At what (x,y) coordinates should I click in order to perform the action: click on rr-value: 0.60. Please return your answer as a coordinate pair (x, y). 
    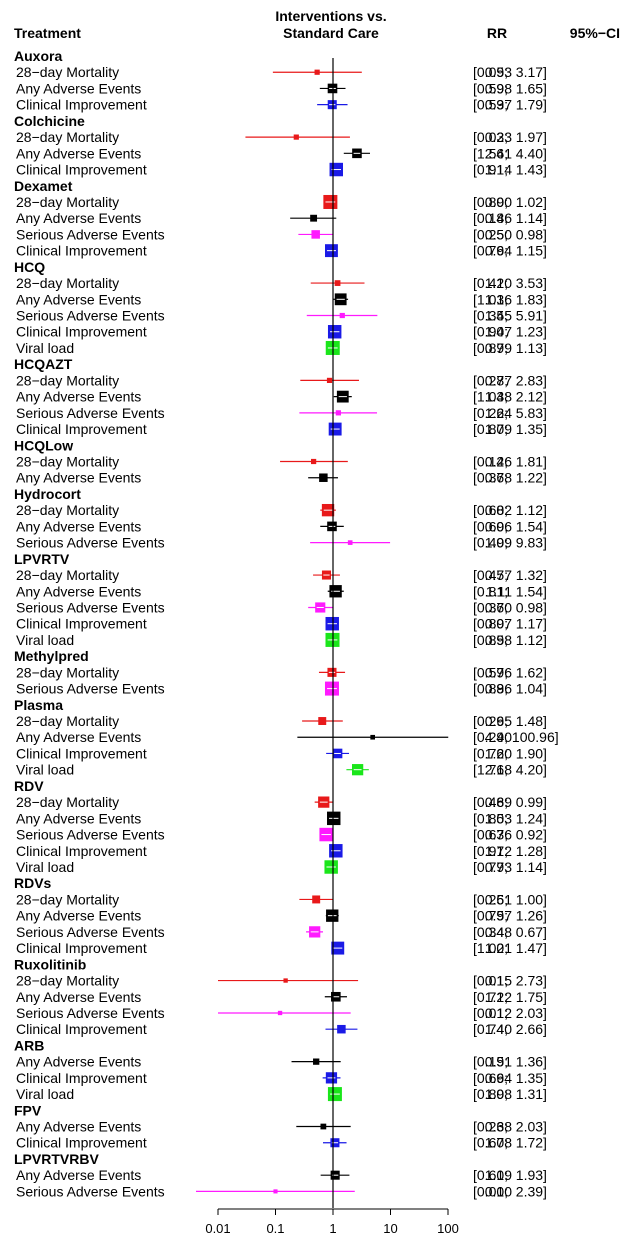
    Looking at the image, I should click on (498, 607).